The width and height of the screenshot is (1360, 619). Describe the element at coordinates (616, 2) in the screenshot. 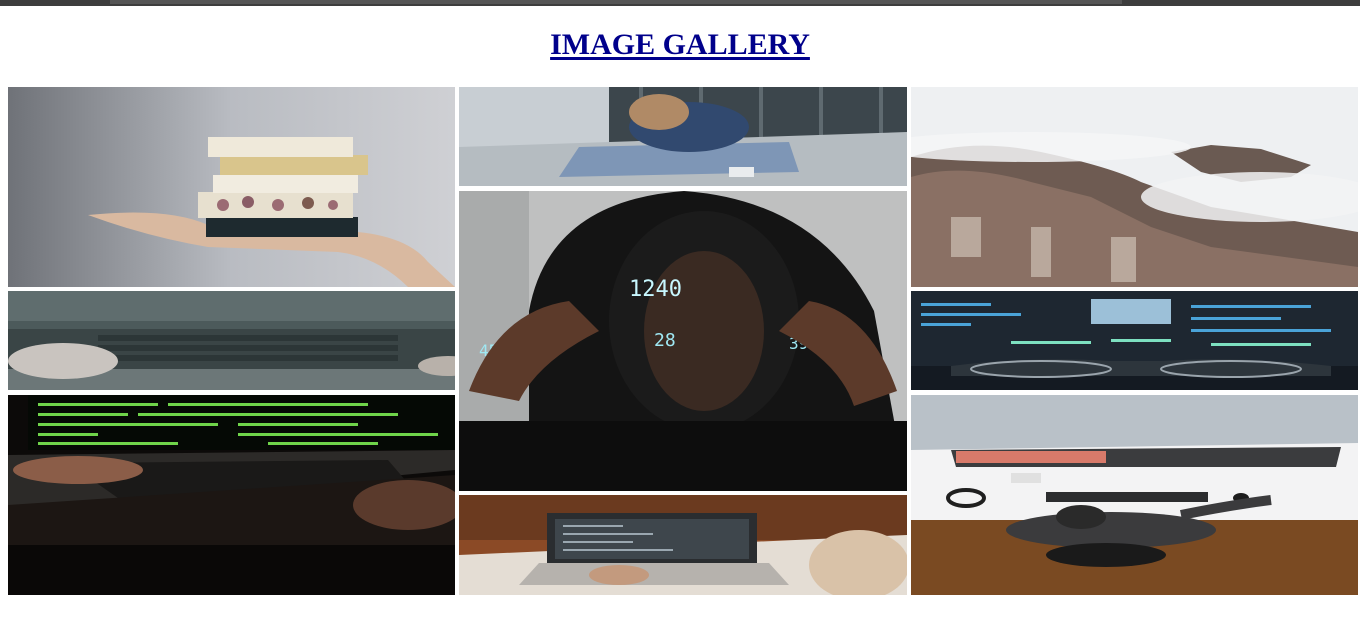

I see `top-bar-inner` at that location.